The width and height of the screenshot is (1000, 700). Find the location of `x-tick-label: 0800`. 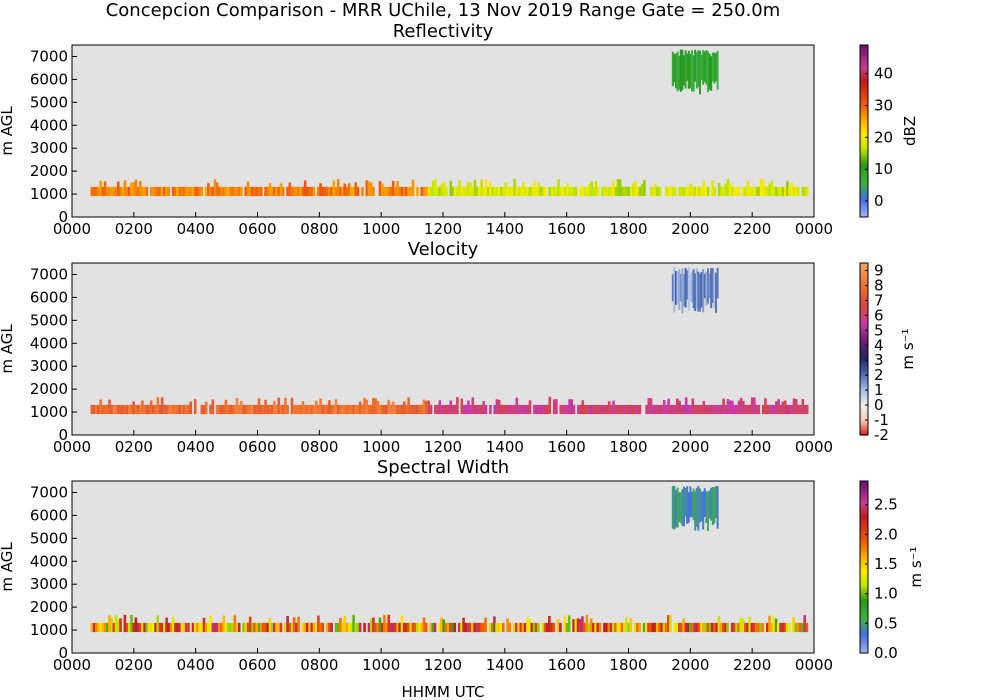

x-tick-label: 0800 is located at coordinates (319, 447).